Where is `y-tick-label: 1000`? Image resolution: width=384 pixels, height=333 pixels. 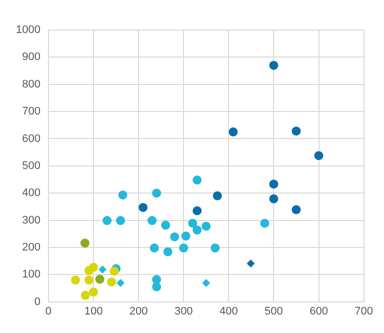 y-tick-label: 1000 is located at coordinates (28, 30).